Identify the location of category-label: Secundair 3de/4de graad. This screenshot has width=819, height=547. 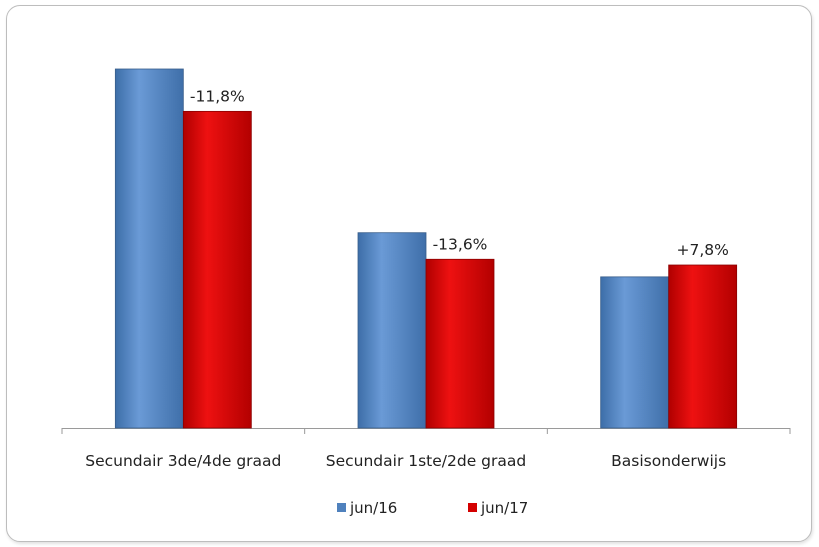
(183, 461).